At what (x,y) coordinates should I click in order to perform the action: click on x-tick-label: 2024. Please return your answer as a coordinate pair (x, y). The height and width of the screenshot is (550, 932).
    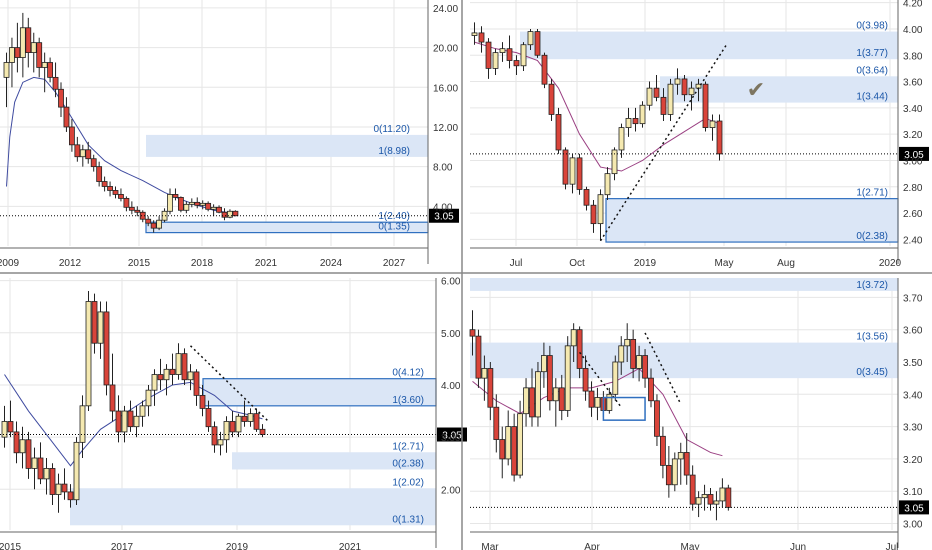
    Looking at the image, I should click on (331, 263).